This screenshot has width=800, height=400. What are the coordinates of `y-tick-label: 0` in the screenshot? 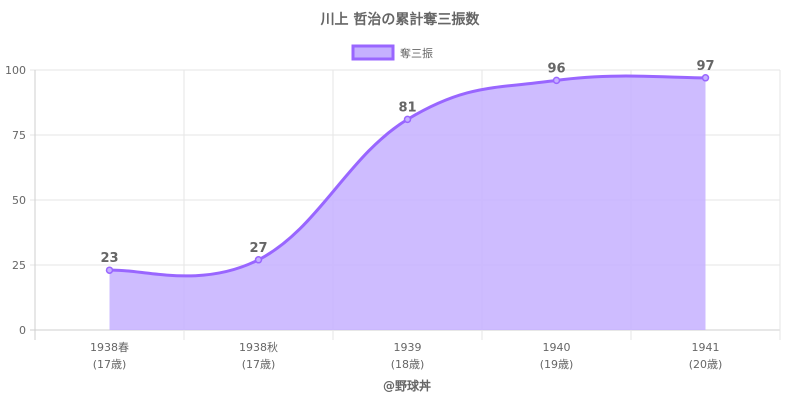 It's located at (22, 330).